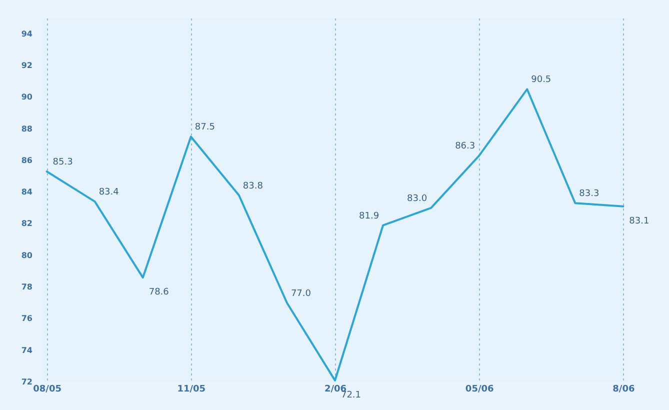 The image size is (669, 410). I want to click on data-label: 85.3, so click(62, 163).